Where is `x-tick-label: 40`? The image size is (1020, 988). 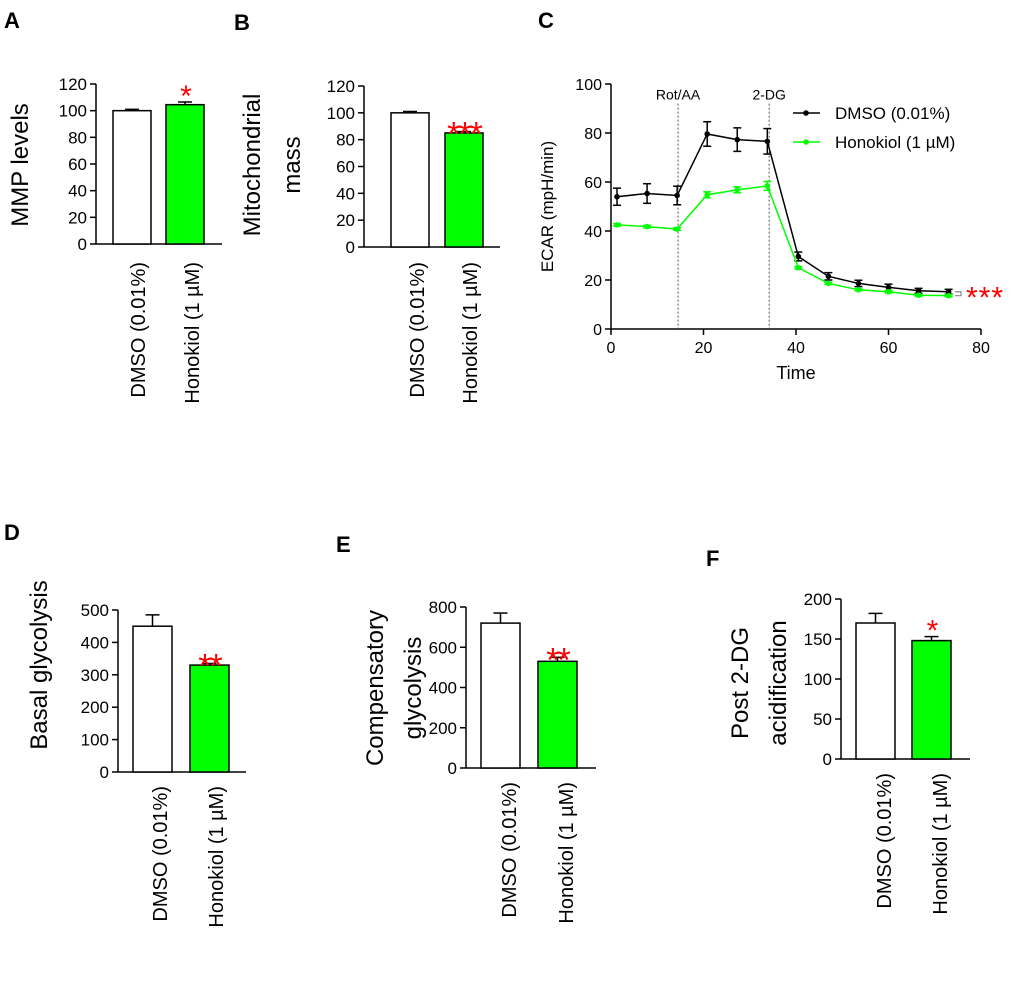
x-tick-label: 40 is located at coordinates (796, 348).